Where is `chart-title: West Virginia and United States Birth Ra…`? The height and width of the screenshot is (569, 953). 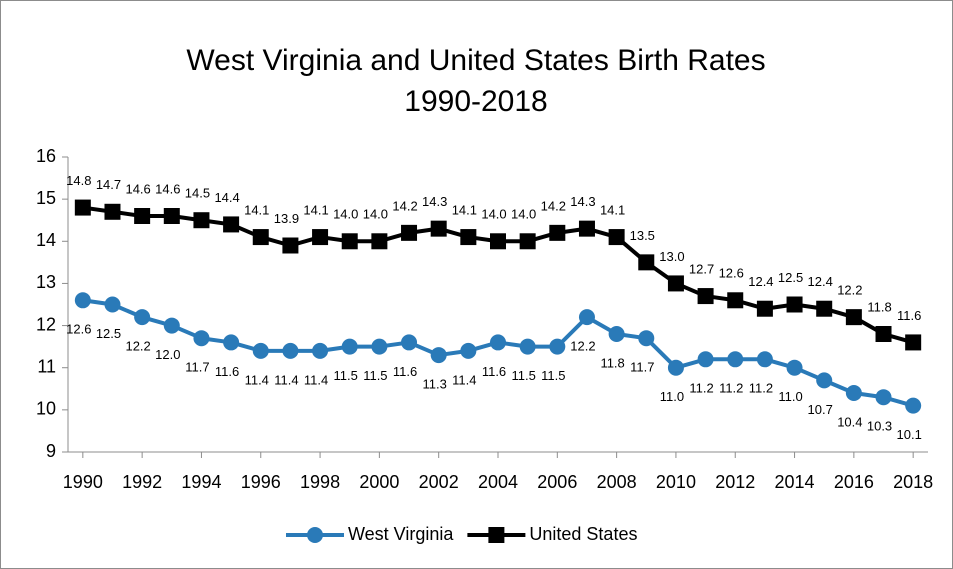 chart-title: West Virginia and United States Birth Ra… is located at coordinates (475, 60).